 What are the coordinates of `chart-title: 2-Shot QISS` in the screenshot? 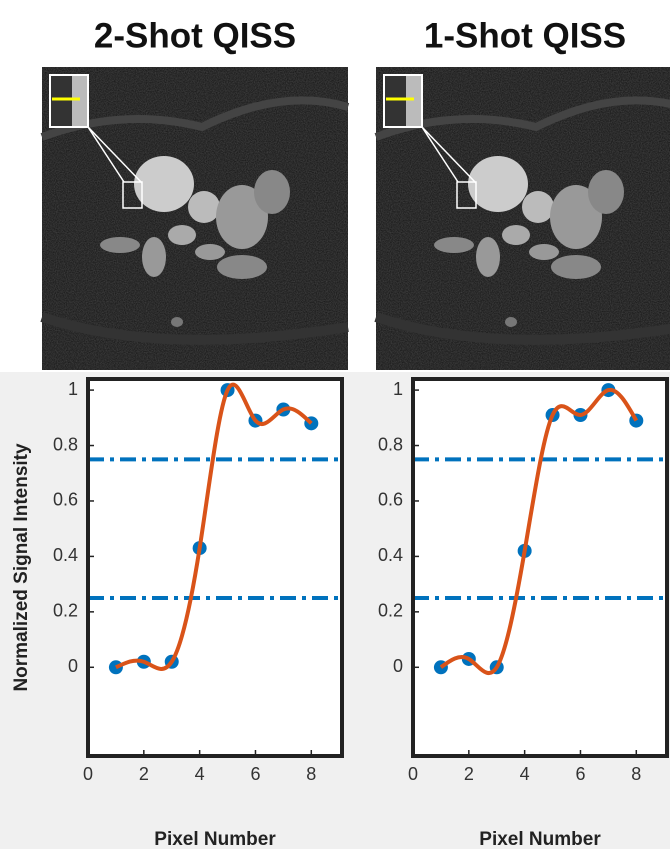 It's located at (195, 35).